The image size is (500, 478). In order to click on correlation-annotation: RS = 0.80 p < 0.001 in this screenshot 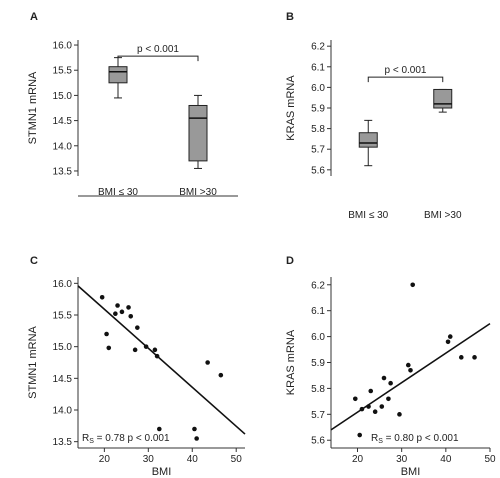, I will do `click(415, 439)`.